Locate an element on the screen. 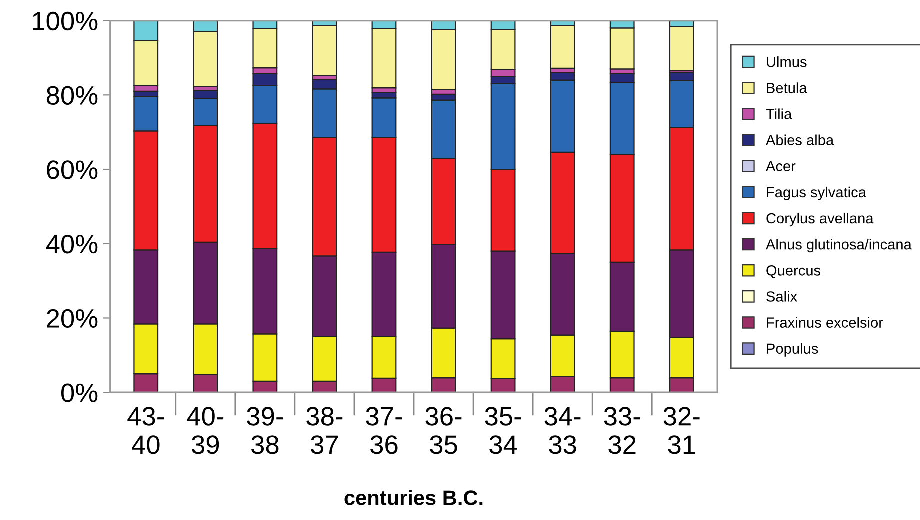 The width and height of the screenshot is (920, 520). legend-label: Fraxinus excelsior is located at coordinates (825, 322).